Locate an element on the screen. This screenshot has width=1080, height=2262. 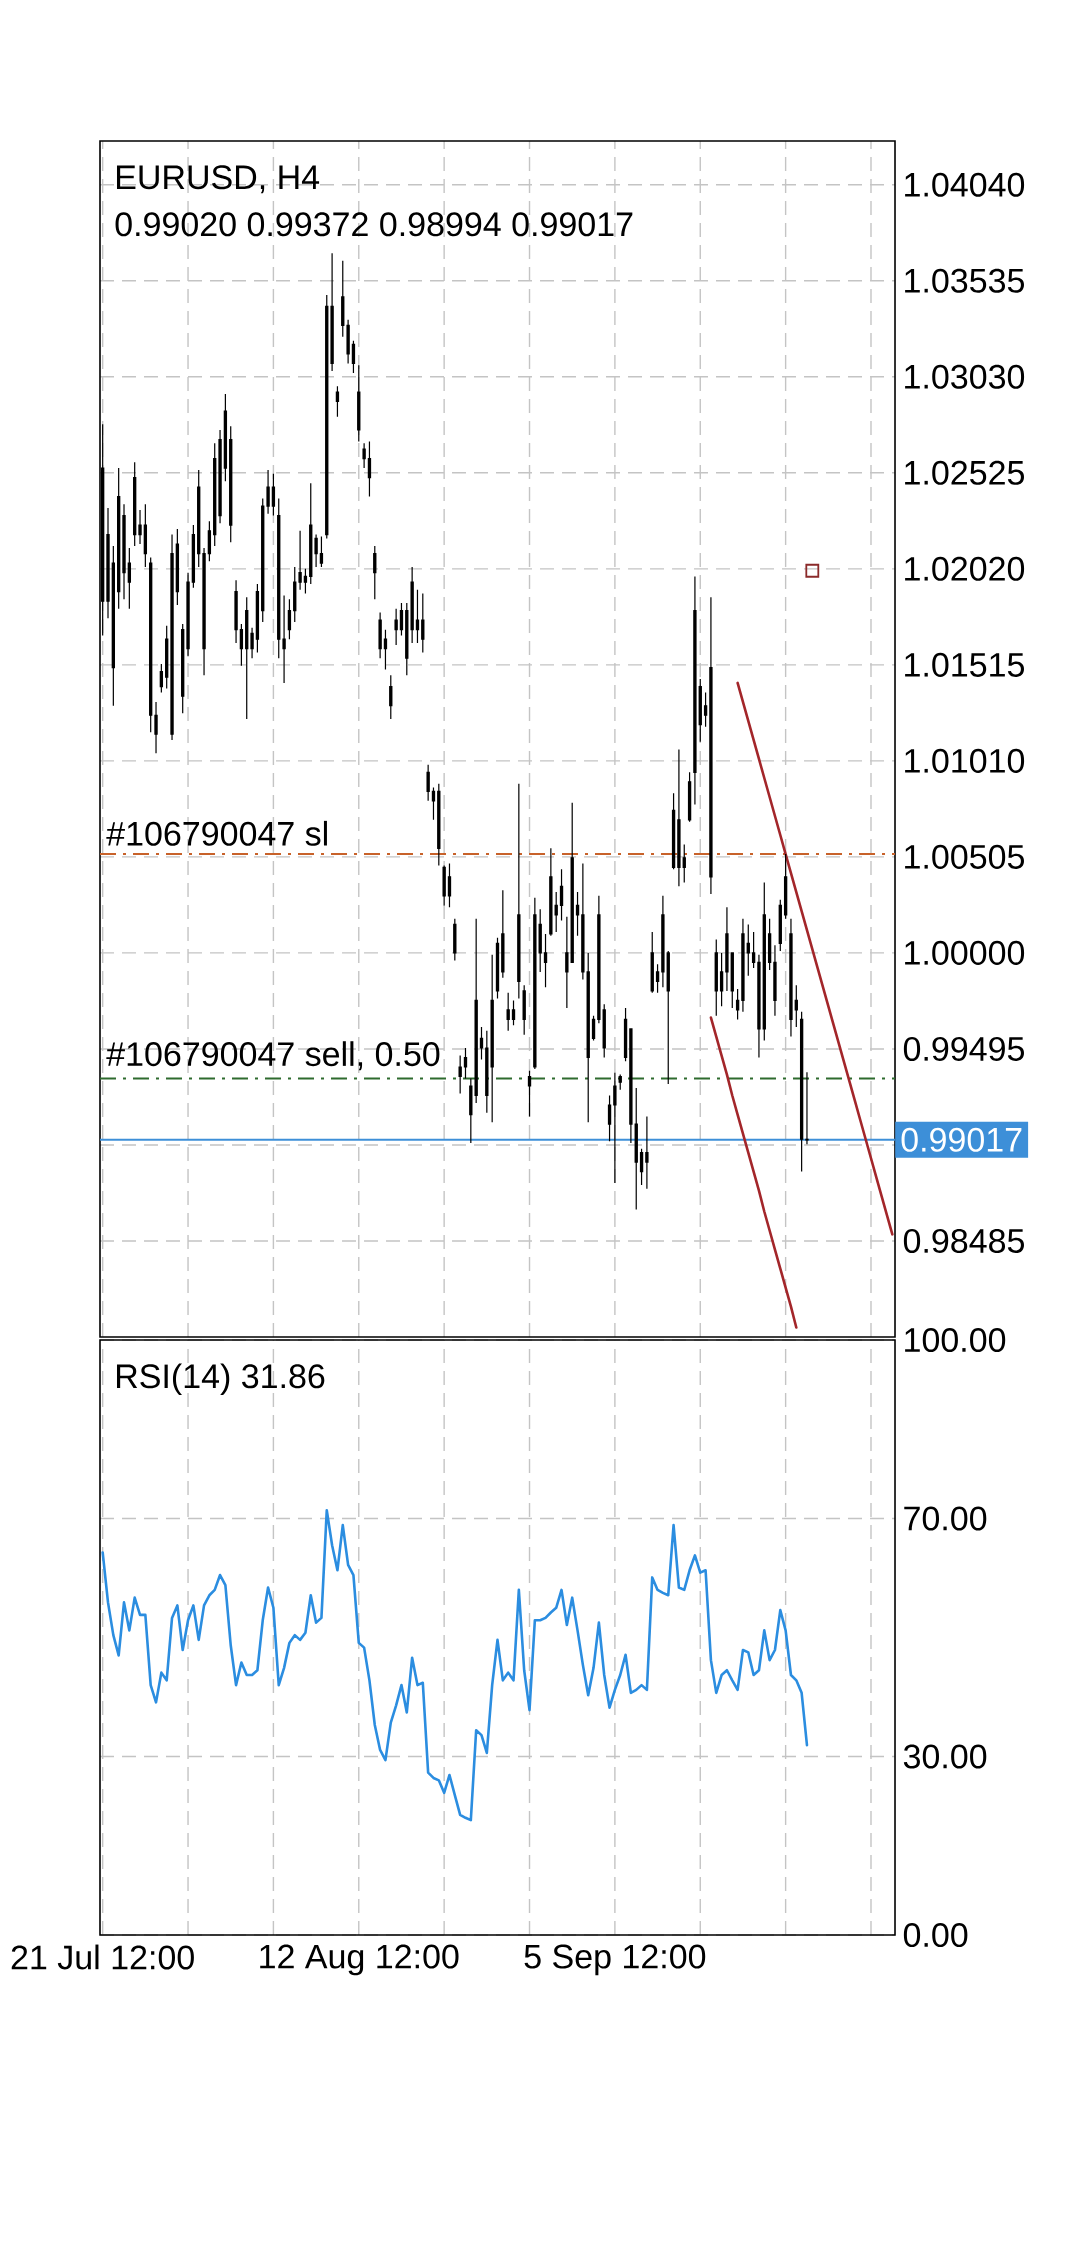
x-tick-label: 12 Aug 12:00 is located at coordinates (359, 1960).